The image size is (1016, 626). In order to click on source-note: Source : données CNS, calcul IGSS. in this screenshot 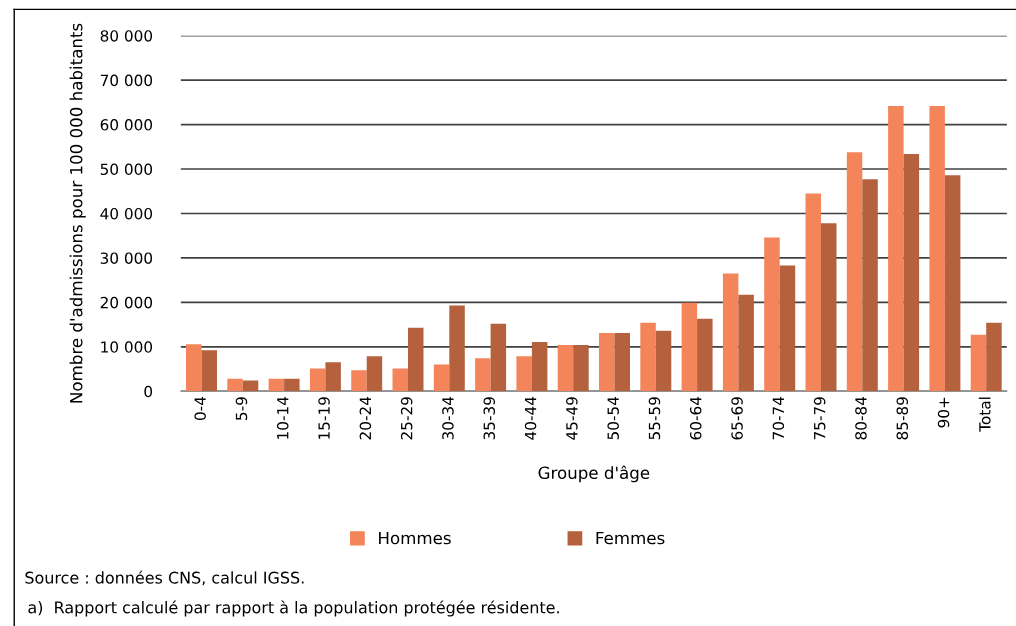, I will do `click(164, 578)`.